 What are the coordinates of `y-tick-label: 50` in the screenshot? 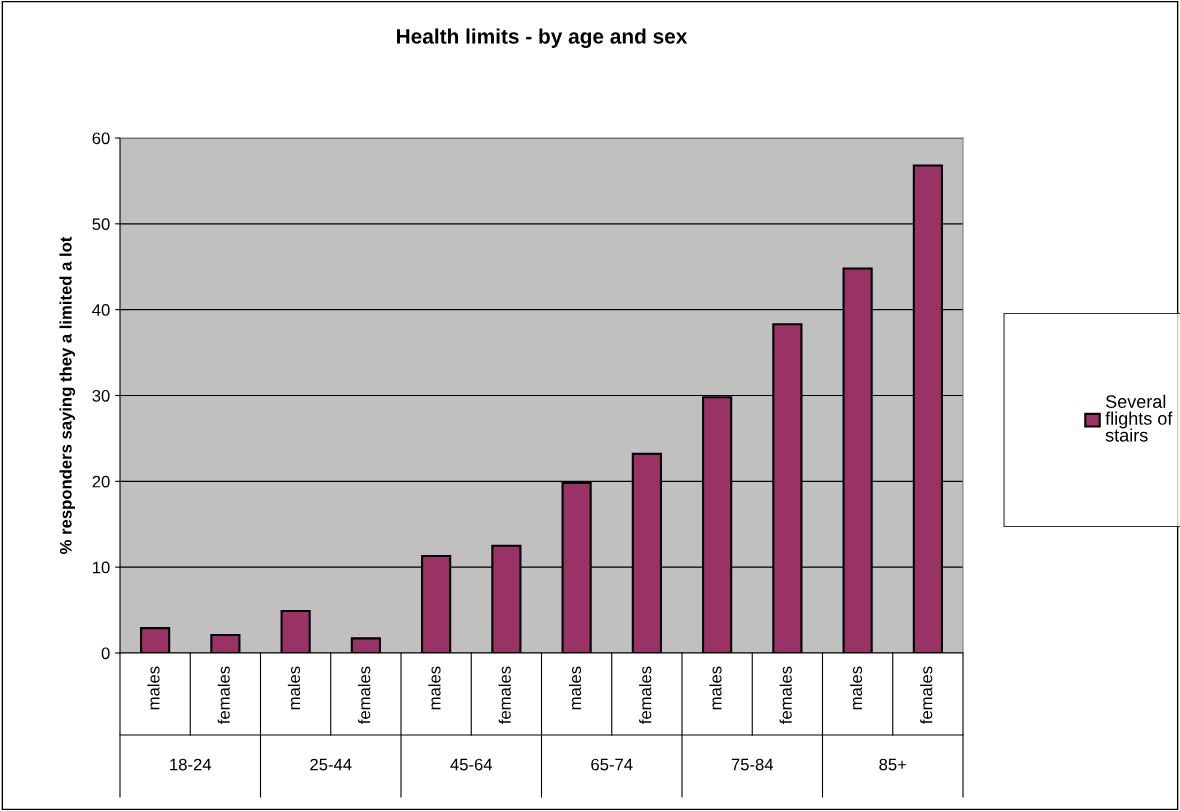 It's located at (101, 224).